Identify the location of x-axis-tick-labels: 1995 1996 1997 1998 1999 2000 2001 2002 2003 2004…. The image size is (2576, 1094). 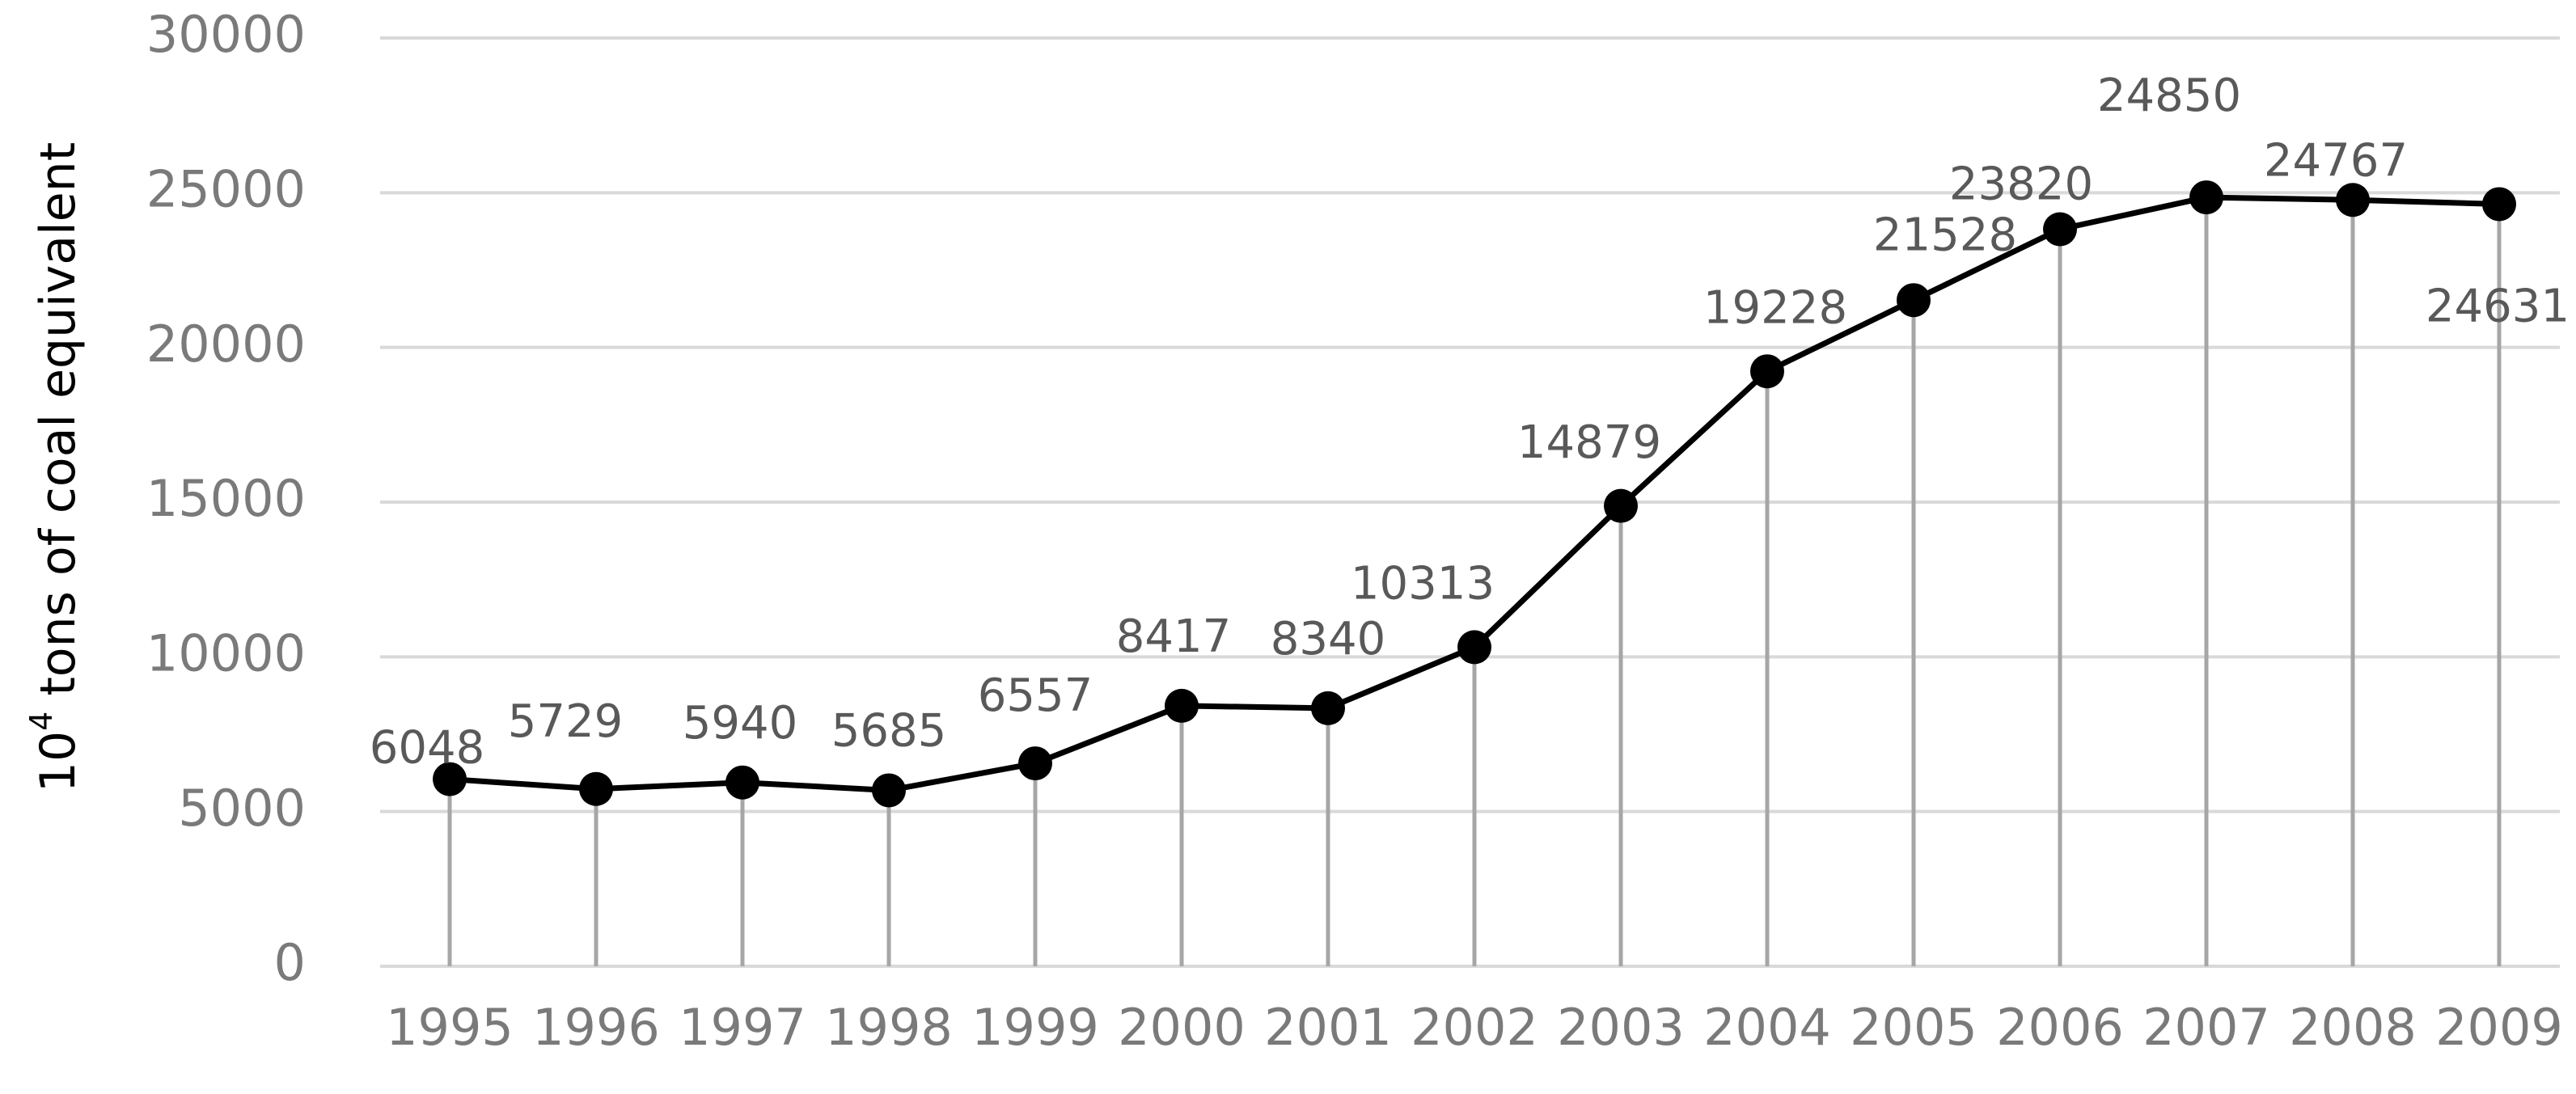
(1474, 1027).